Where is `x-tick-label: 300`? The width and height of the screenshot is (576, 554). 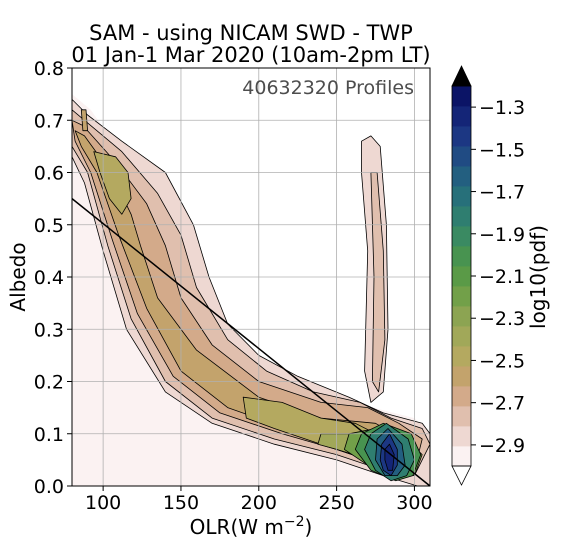 x-tick-label: 300 is located at coordinates (414, 503).